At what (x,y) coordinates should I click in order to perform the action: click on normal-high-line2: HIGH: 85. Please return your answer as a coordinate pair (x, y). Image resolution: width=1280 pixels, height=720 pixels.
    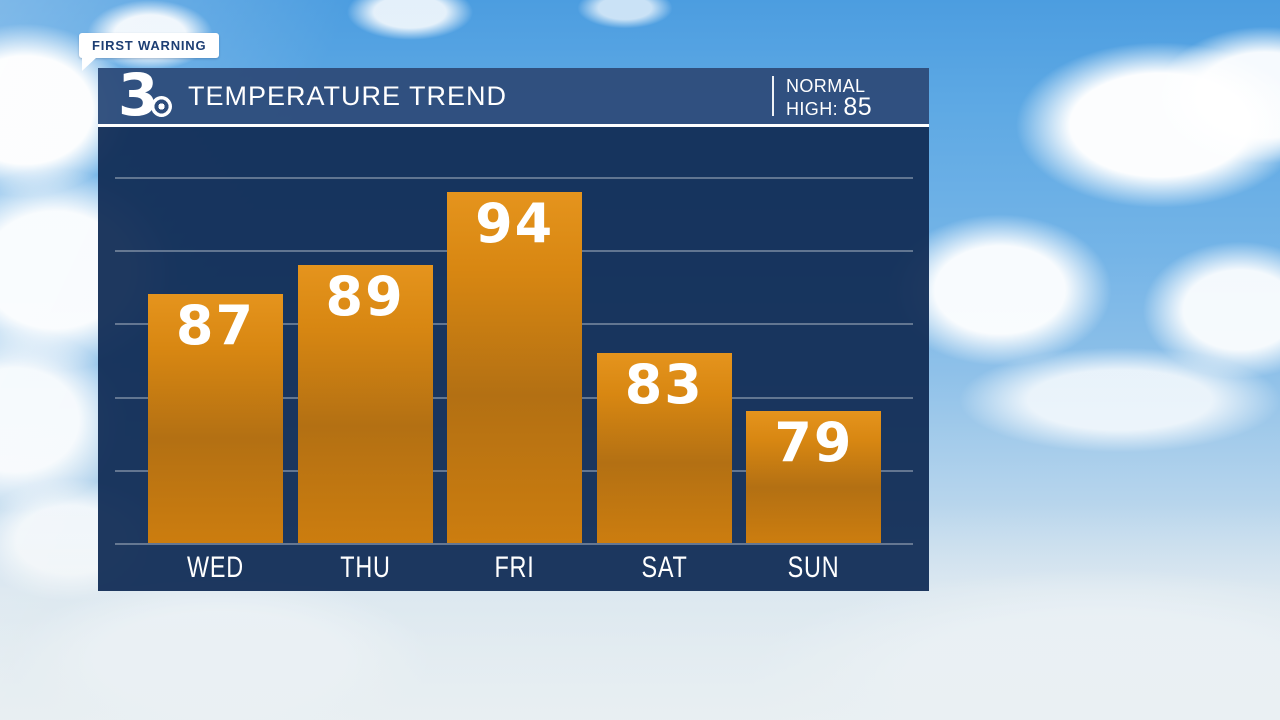
    Looking at the image, I should click on (829, 107).